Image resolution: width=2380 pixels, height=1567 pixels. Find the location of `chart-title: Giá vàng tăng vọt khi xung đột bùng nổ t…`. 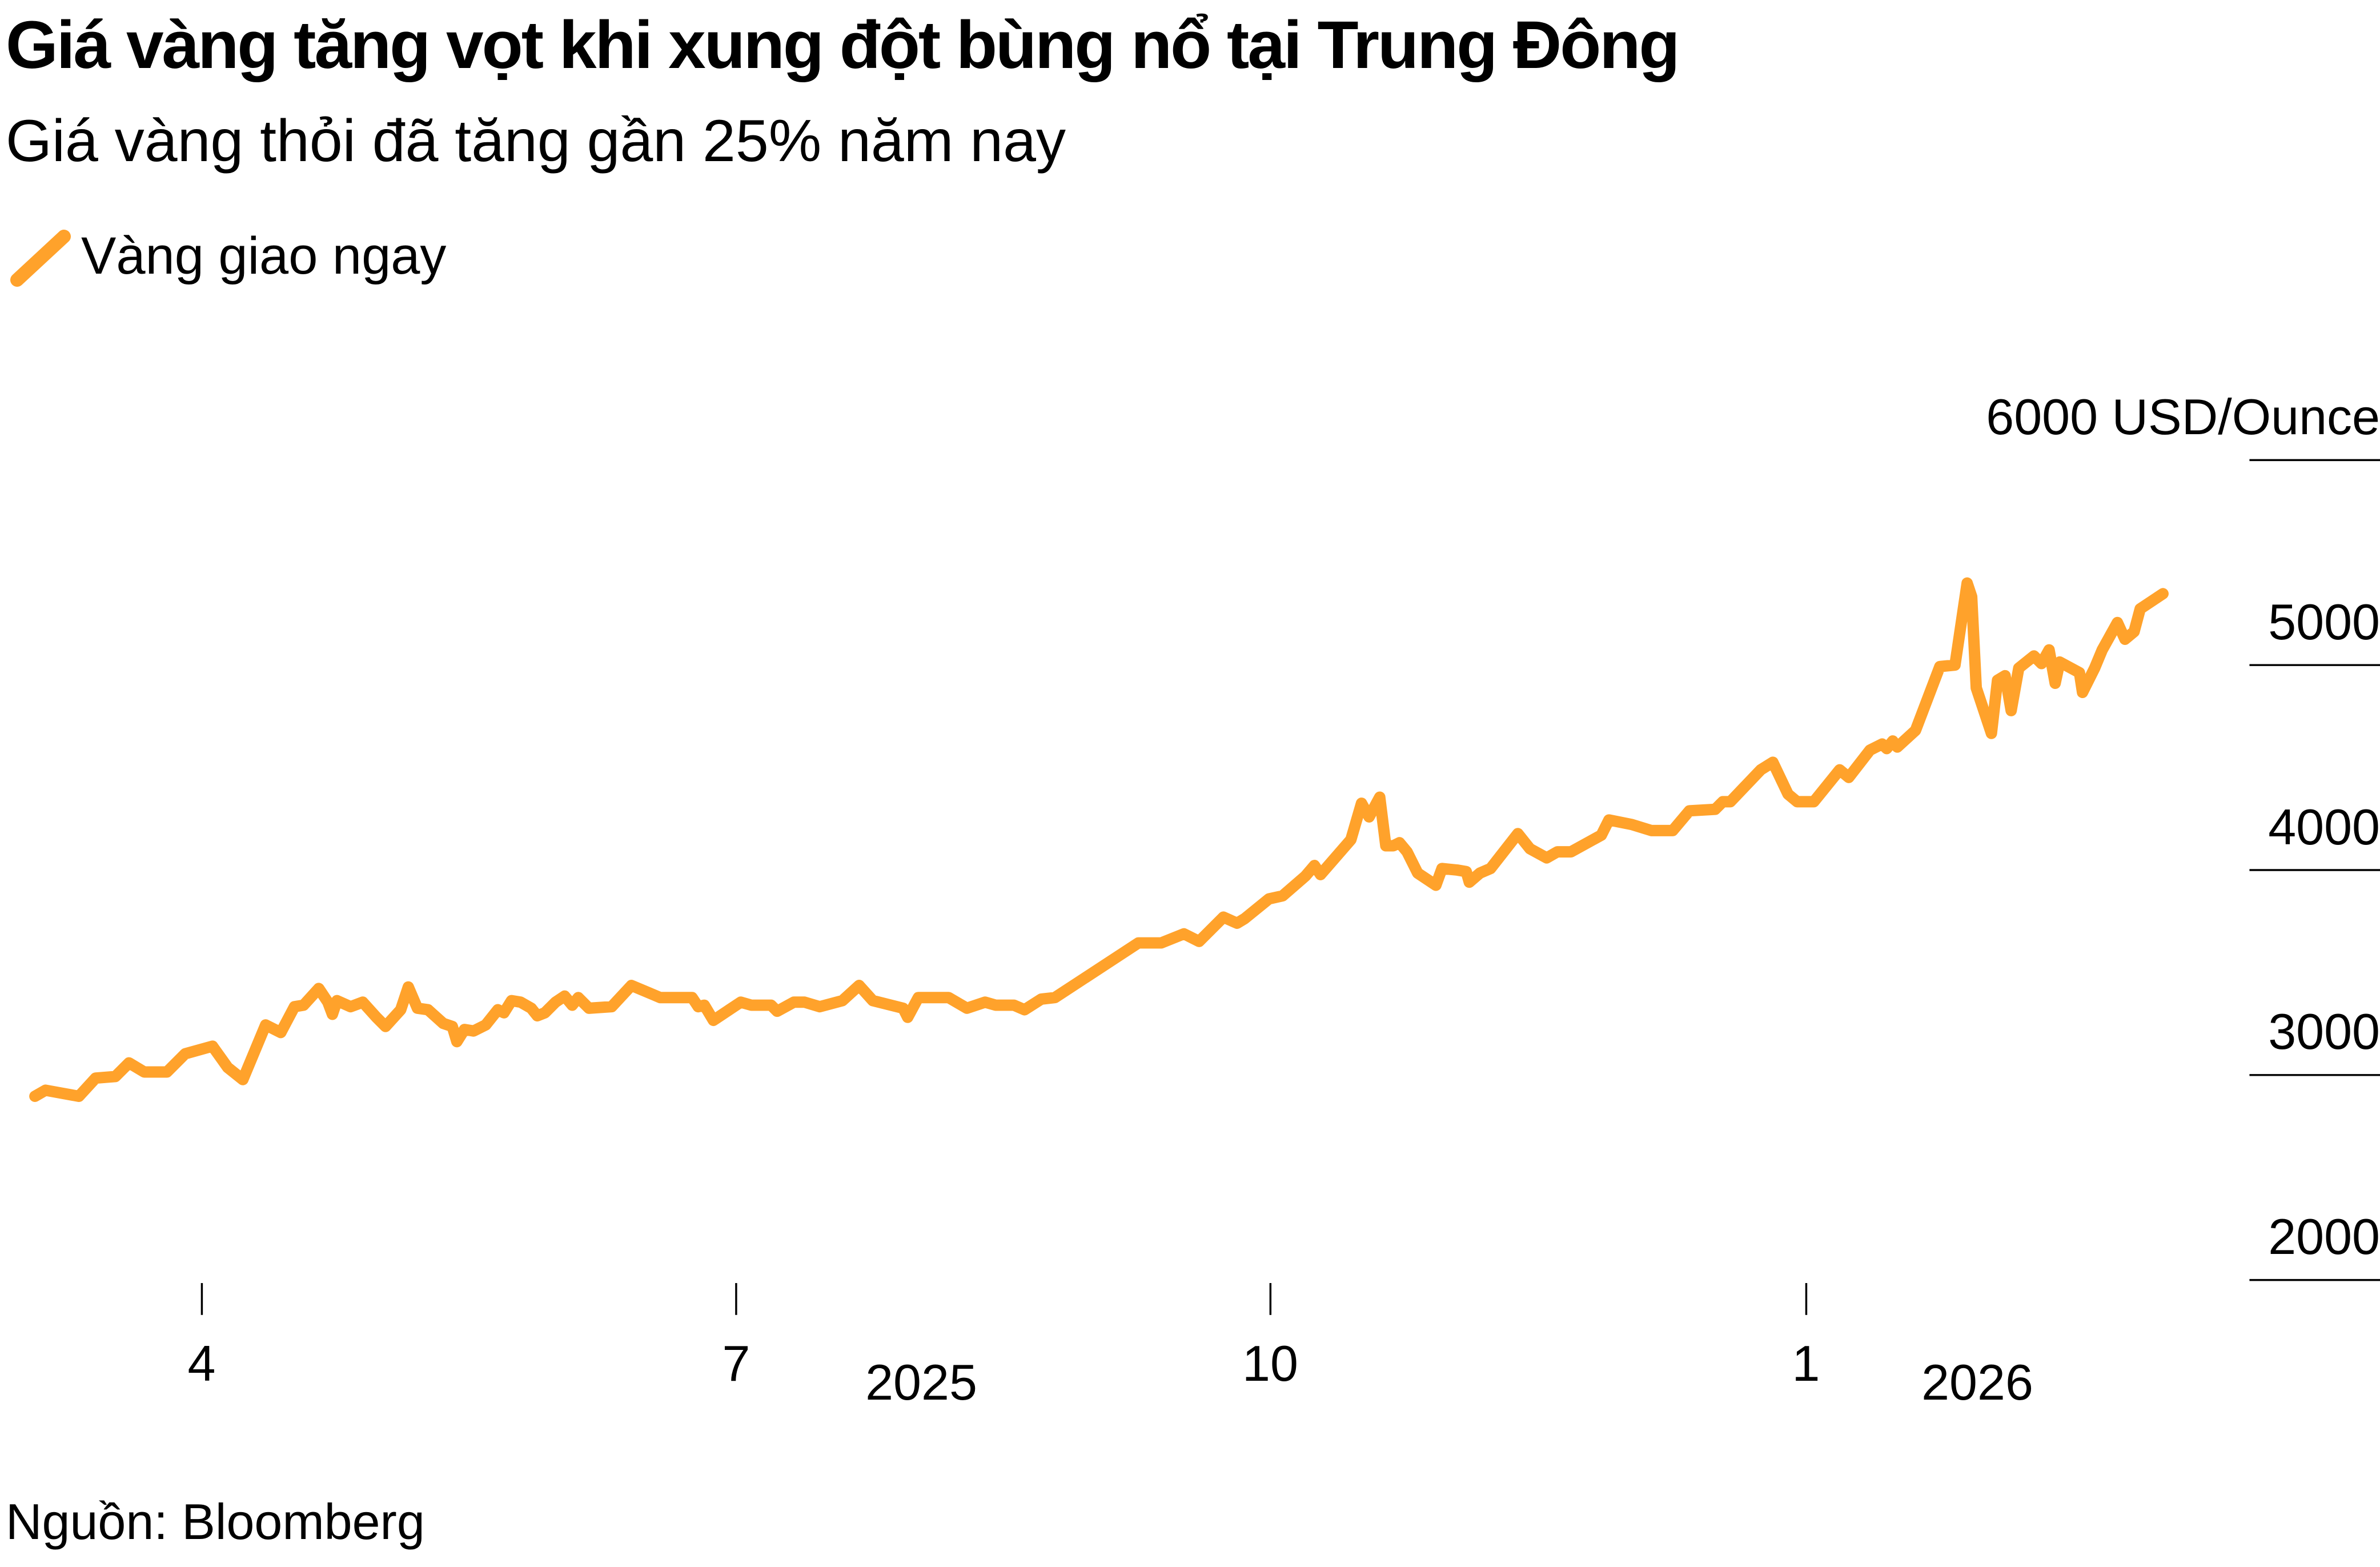

chart-title: Giá vàng tăng vọt khi xung đột bùng nổ t… is located at coordinates (843, 45).